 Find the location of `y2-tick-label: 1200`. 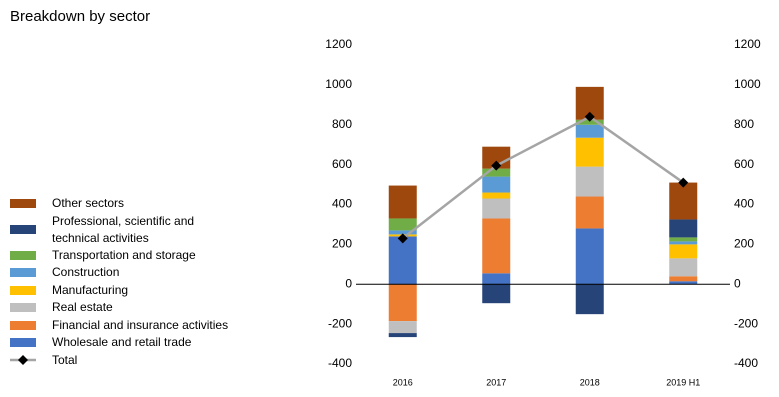

y2-tick-label: 1200 is located at coordinates (747, 44).